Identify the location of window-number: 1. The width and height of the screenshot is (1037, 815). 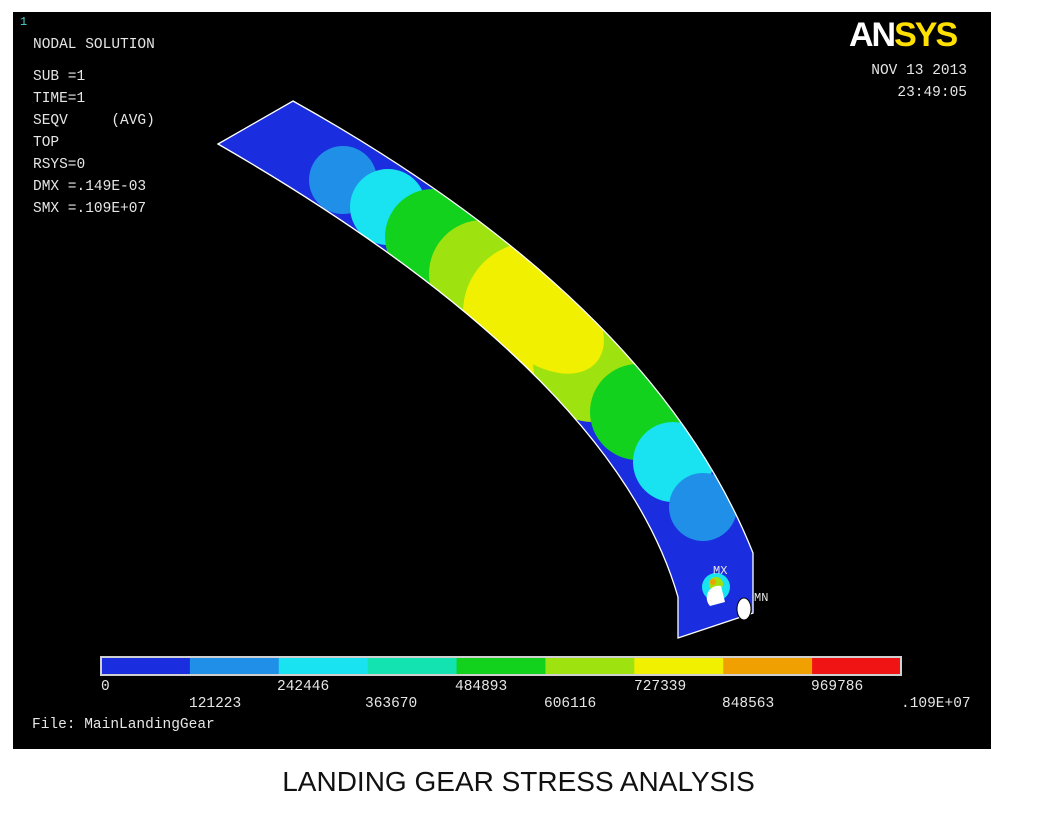
(24, 22).